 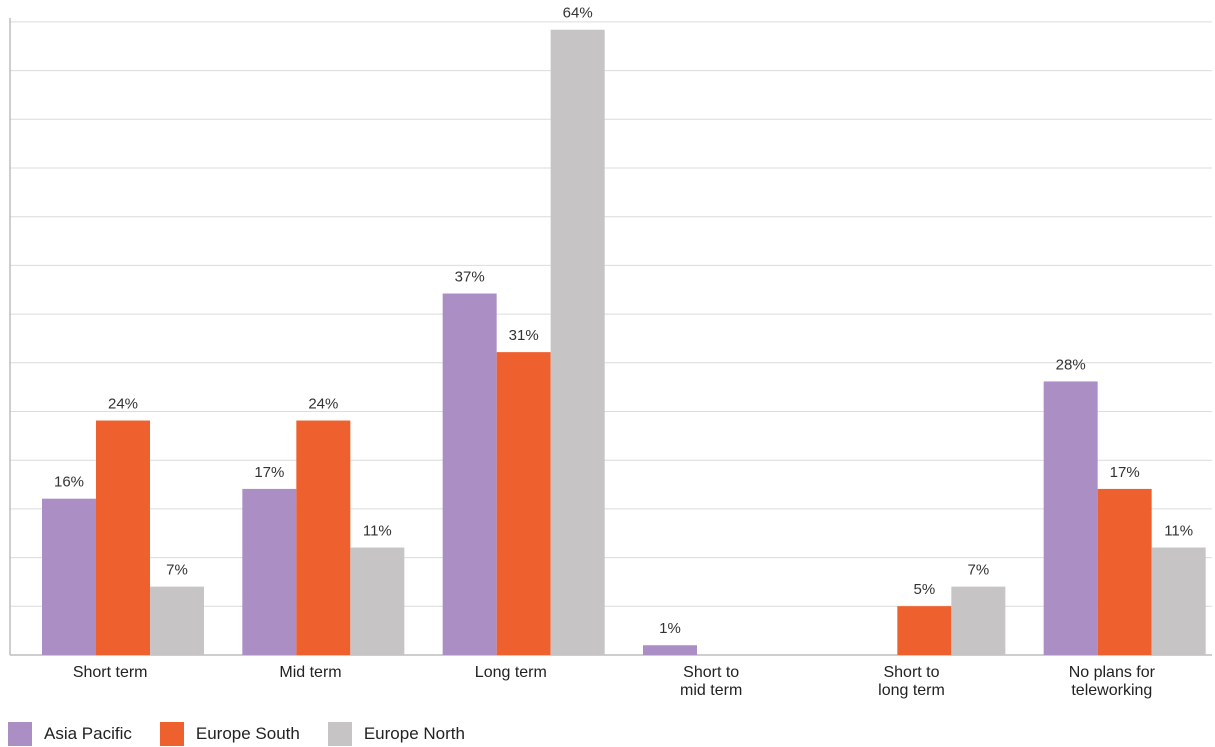 I want to click on x-tick-label: Long term, so click(x=511, y=672).